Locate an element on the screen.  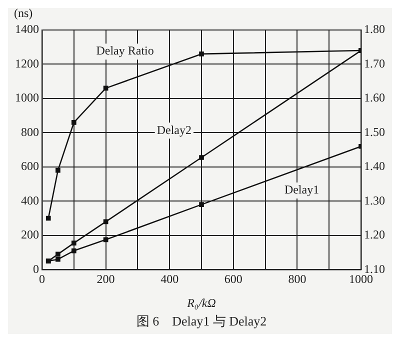
x-tick-label: 400 is located at coordinates (169, 279).